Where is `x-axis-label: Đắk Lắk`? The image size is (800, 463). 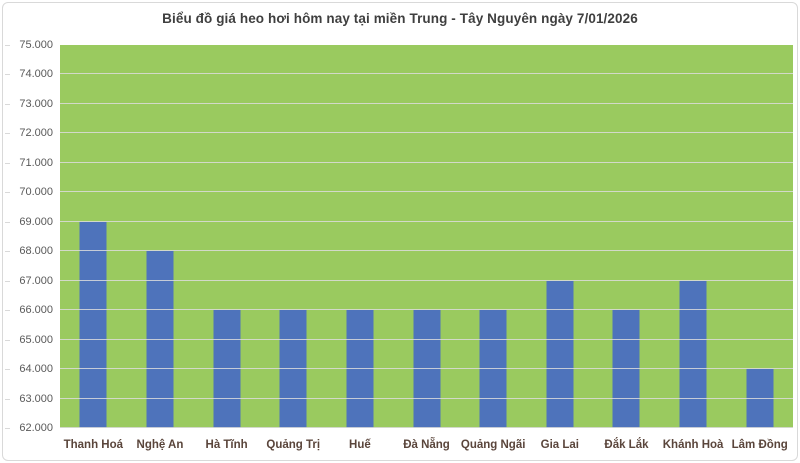
x-axis-label: Đắk Lắk is located at coordinates (626, 445).